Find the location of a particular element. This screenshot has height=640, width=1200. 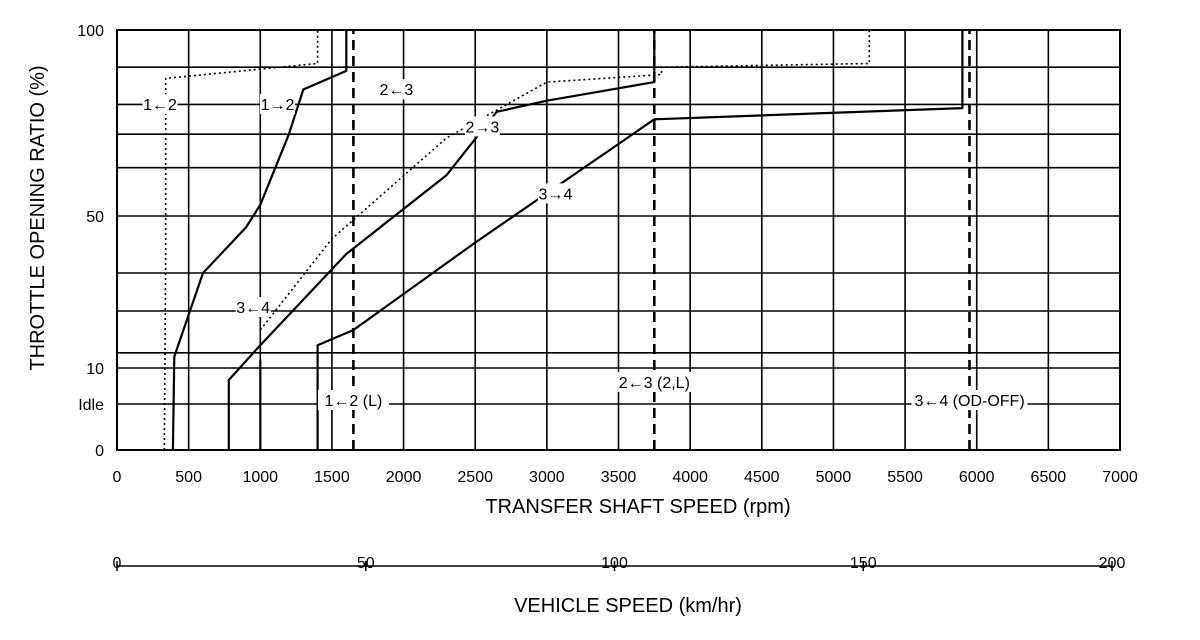

x2-axis-title: VEHICLE SPEED (km/hr) is located at coordinates (628, 606).